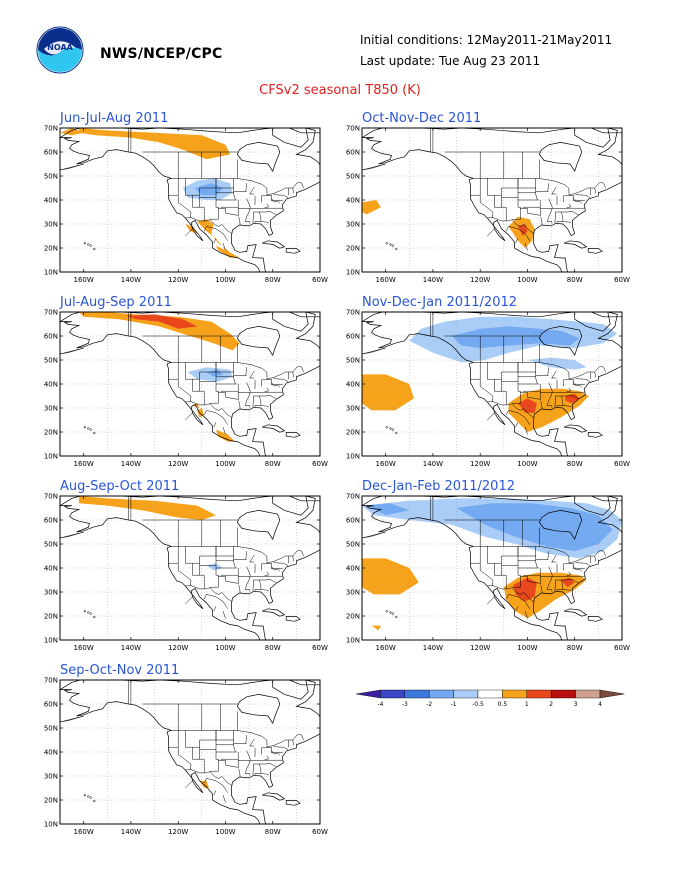 This screenshot has width=680, height=880. Describe the element at coordinates (51, 129) in the screenshot. I see `lat-tick-label: 70N` at that location.